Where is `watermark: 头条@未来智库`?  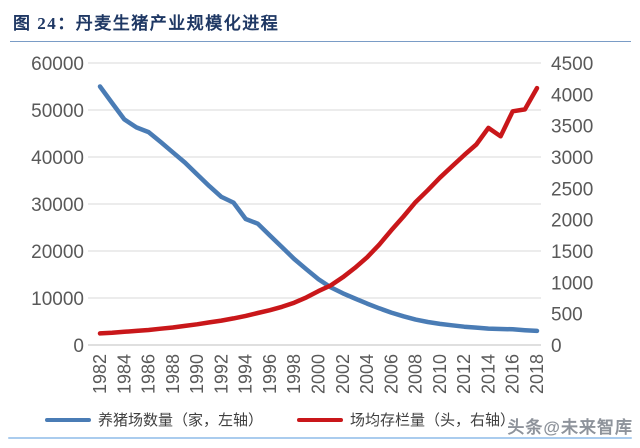 watermark: 头条@未来智库 is located at coordinates (570, 427).